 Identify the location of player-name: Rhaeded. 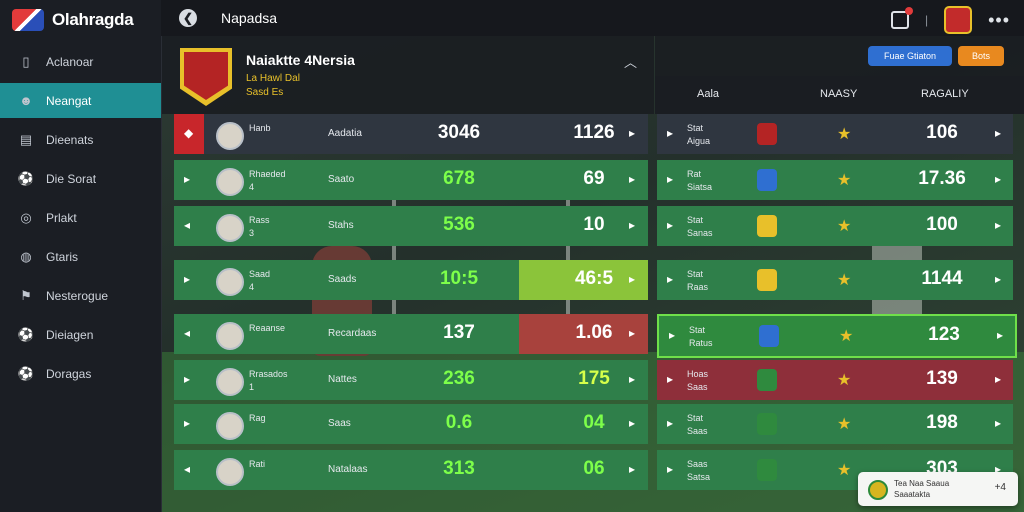
(267, 174).